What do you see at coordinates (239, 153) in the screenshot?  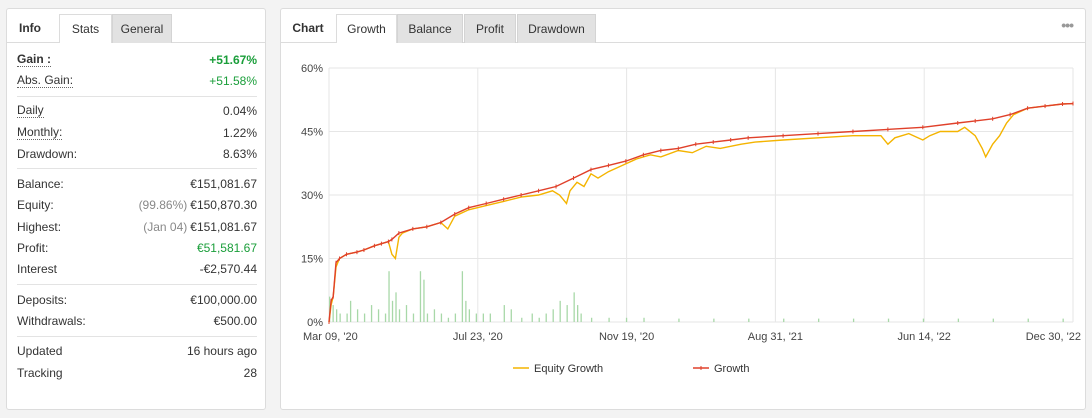 I see `drawdown-value: 8.63%` at bounding box center [239, 153].